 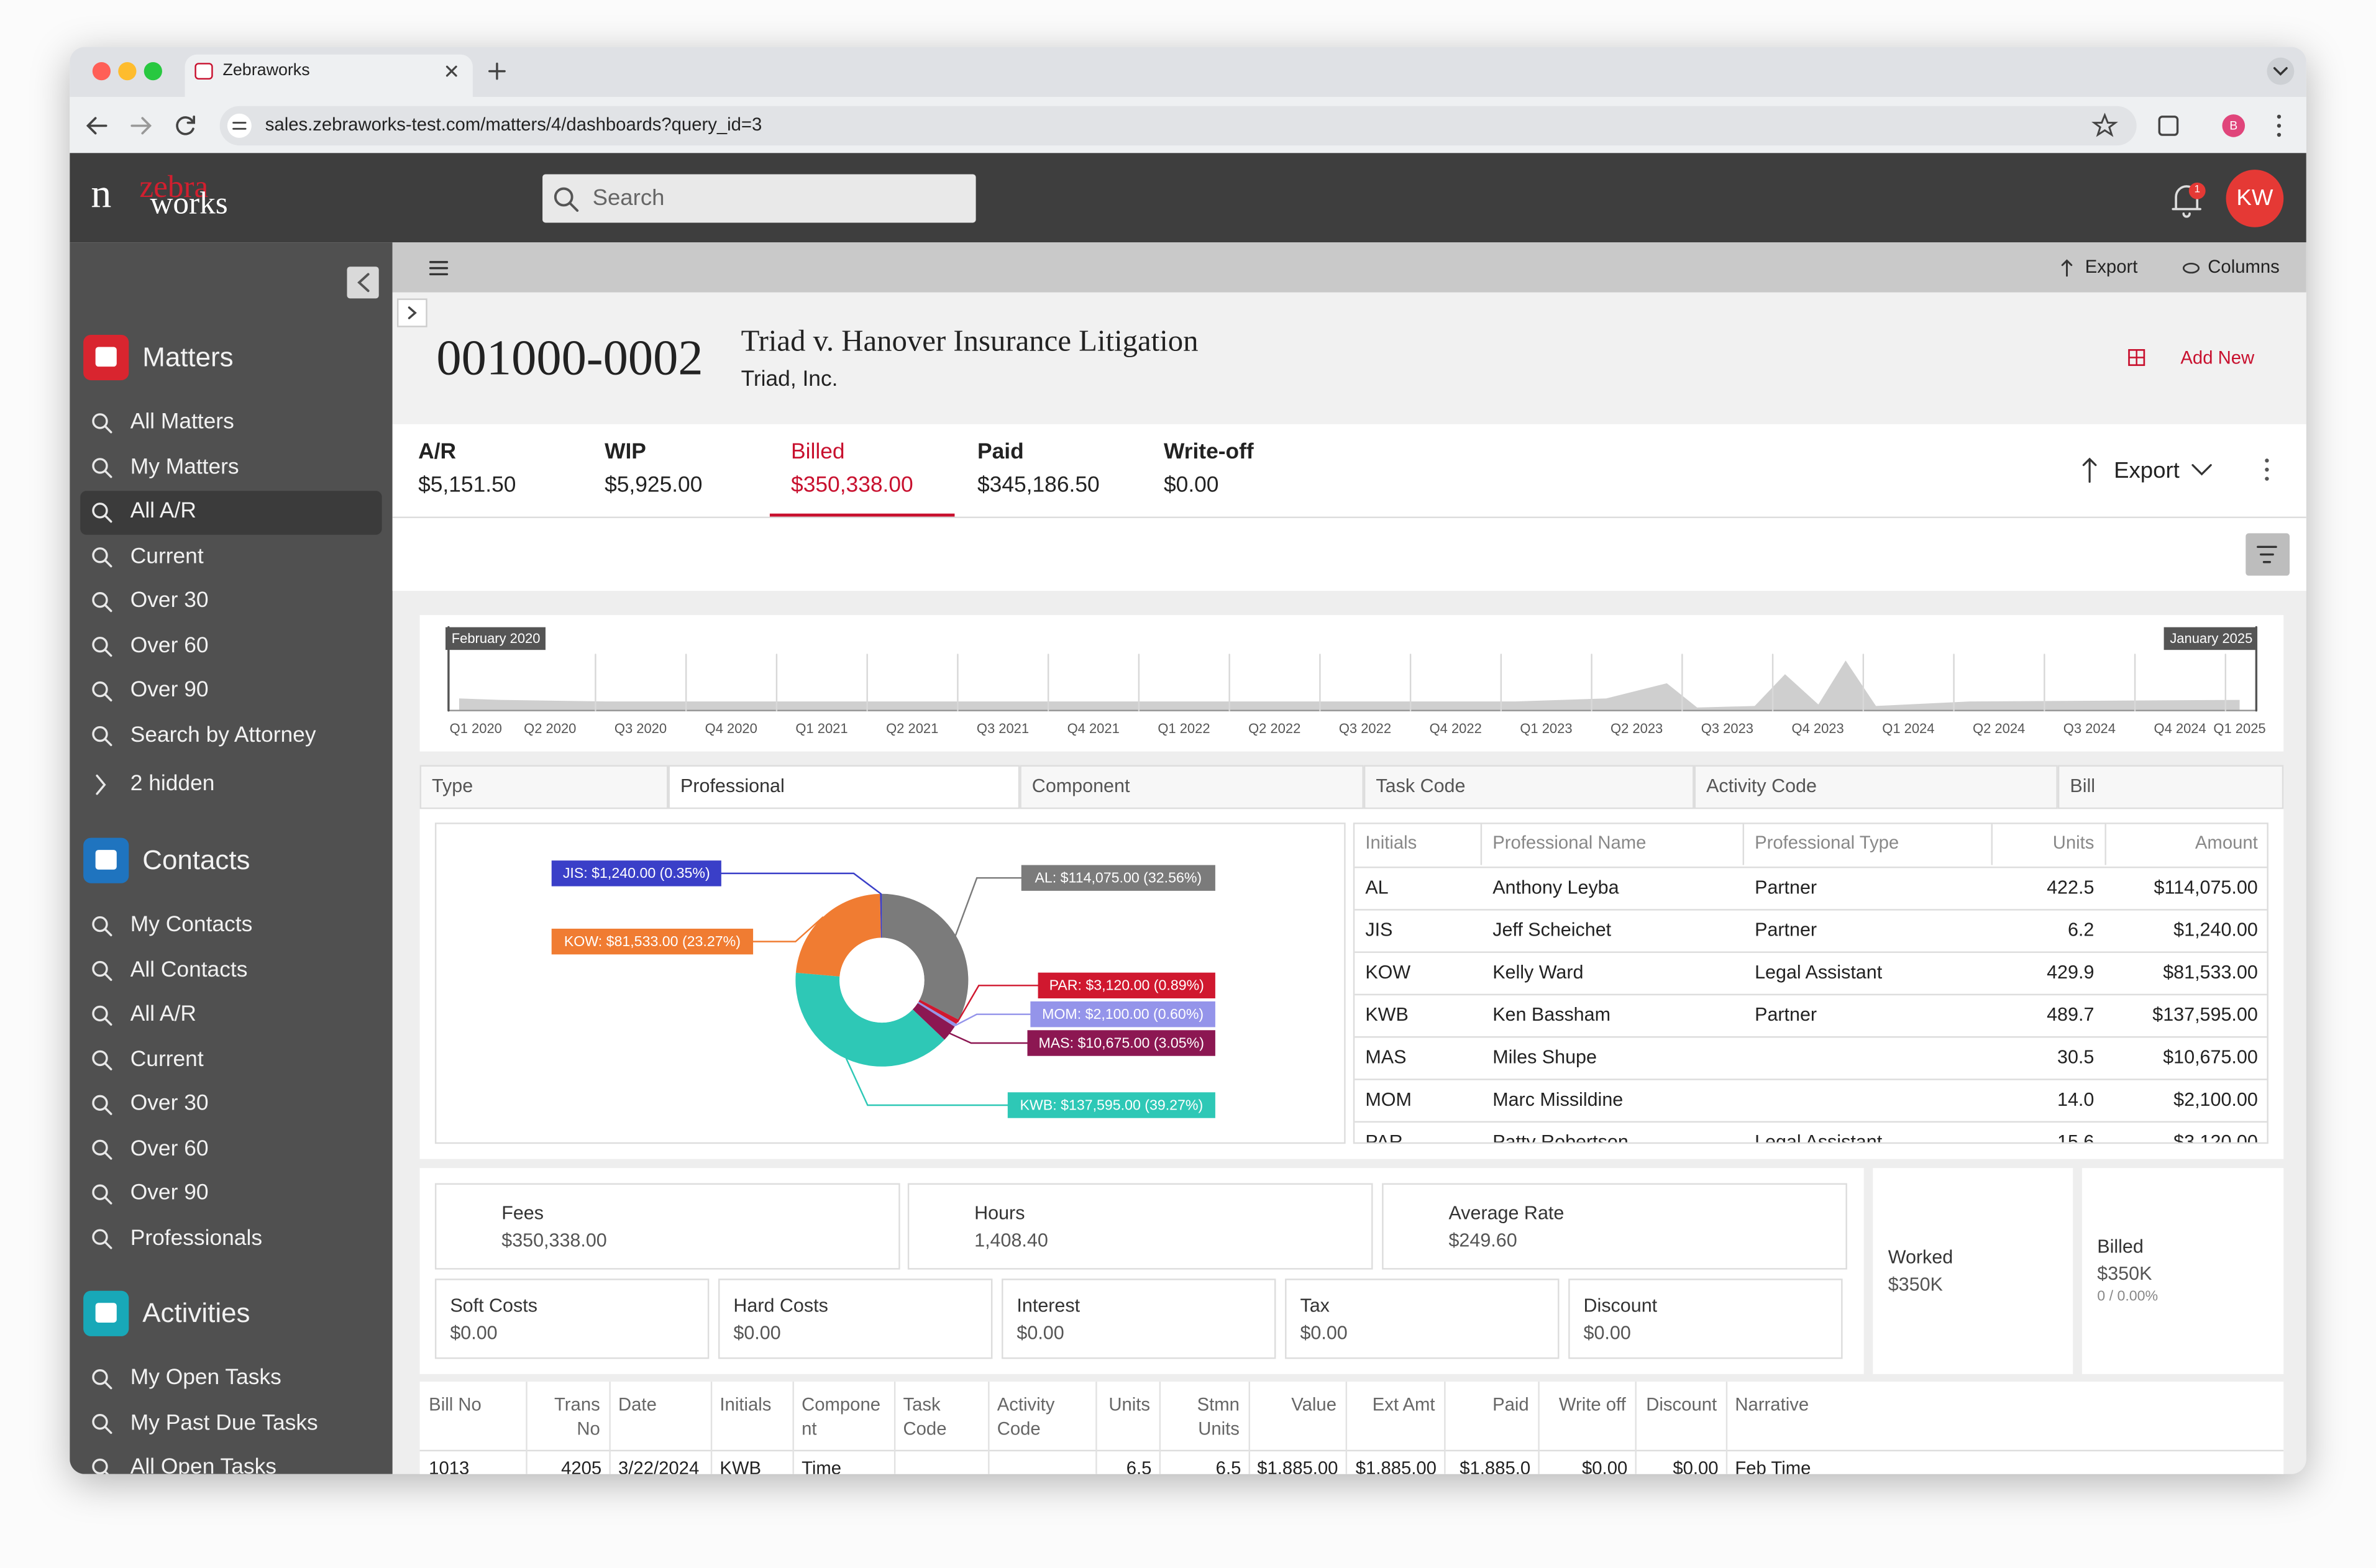 I want to click on pie-label-box, so click(x=1126, y=985).